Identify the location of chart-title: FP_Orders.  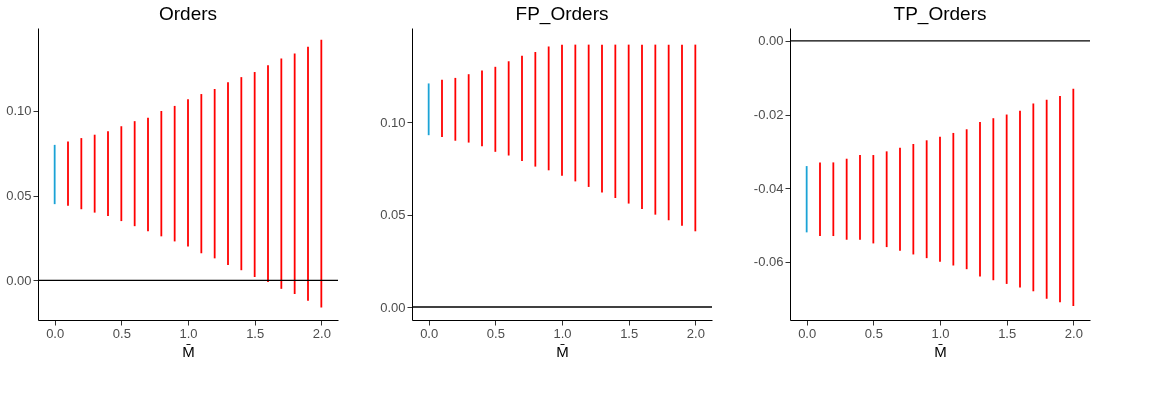
(562, 14).